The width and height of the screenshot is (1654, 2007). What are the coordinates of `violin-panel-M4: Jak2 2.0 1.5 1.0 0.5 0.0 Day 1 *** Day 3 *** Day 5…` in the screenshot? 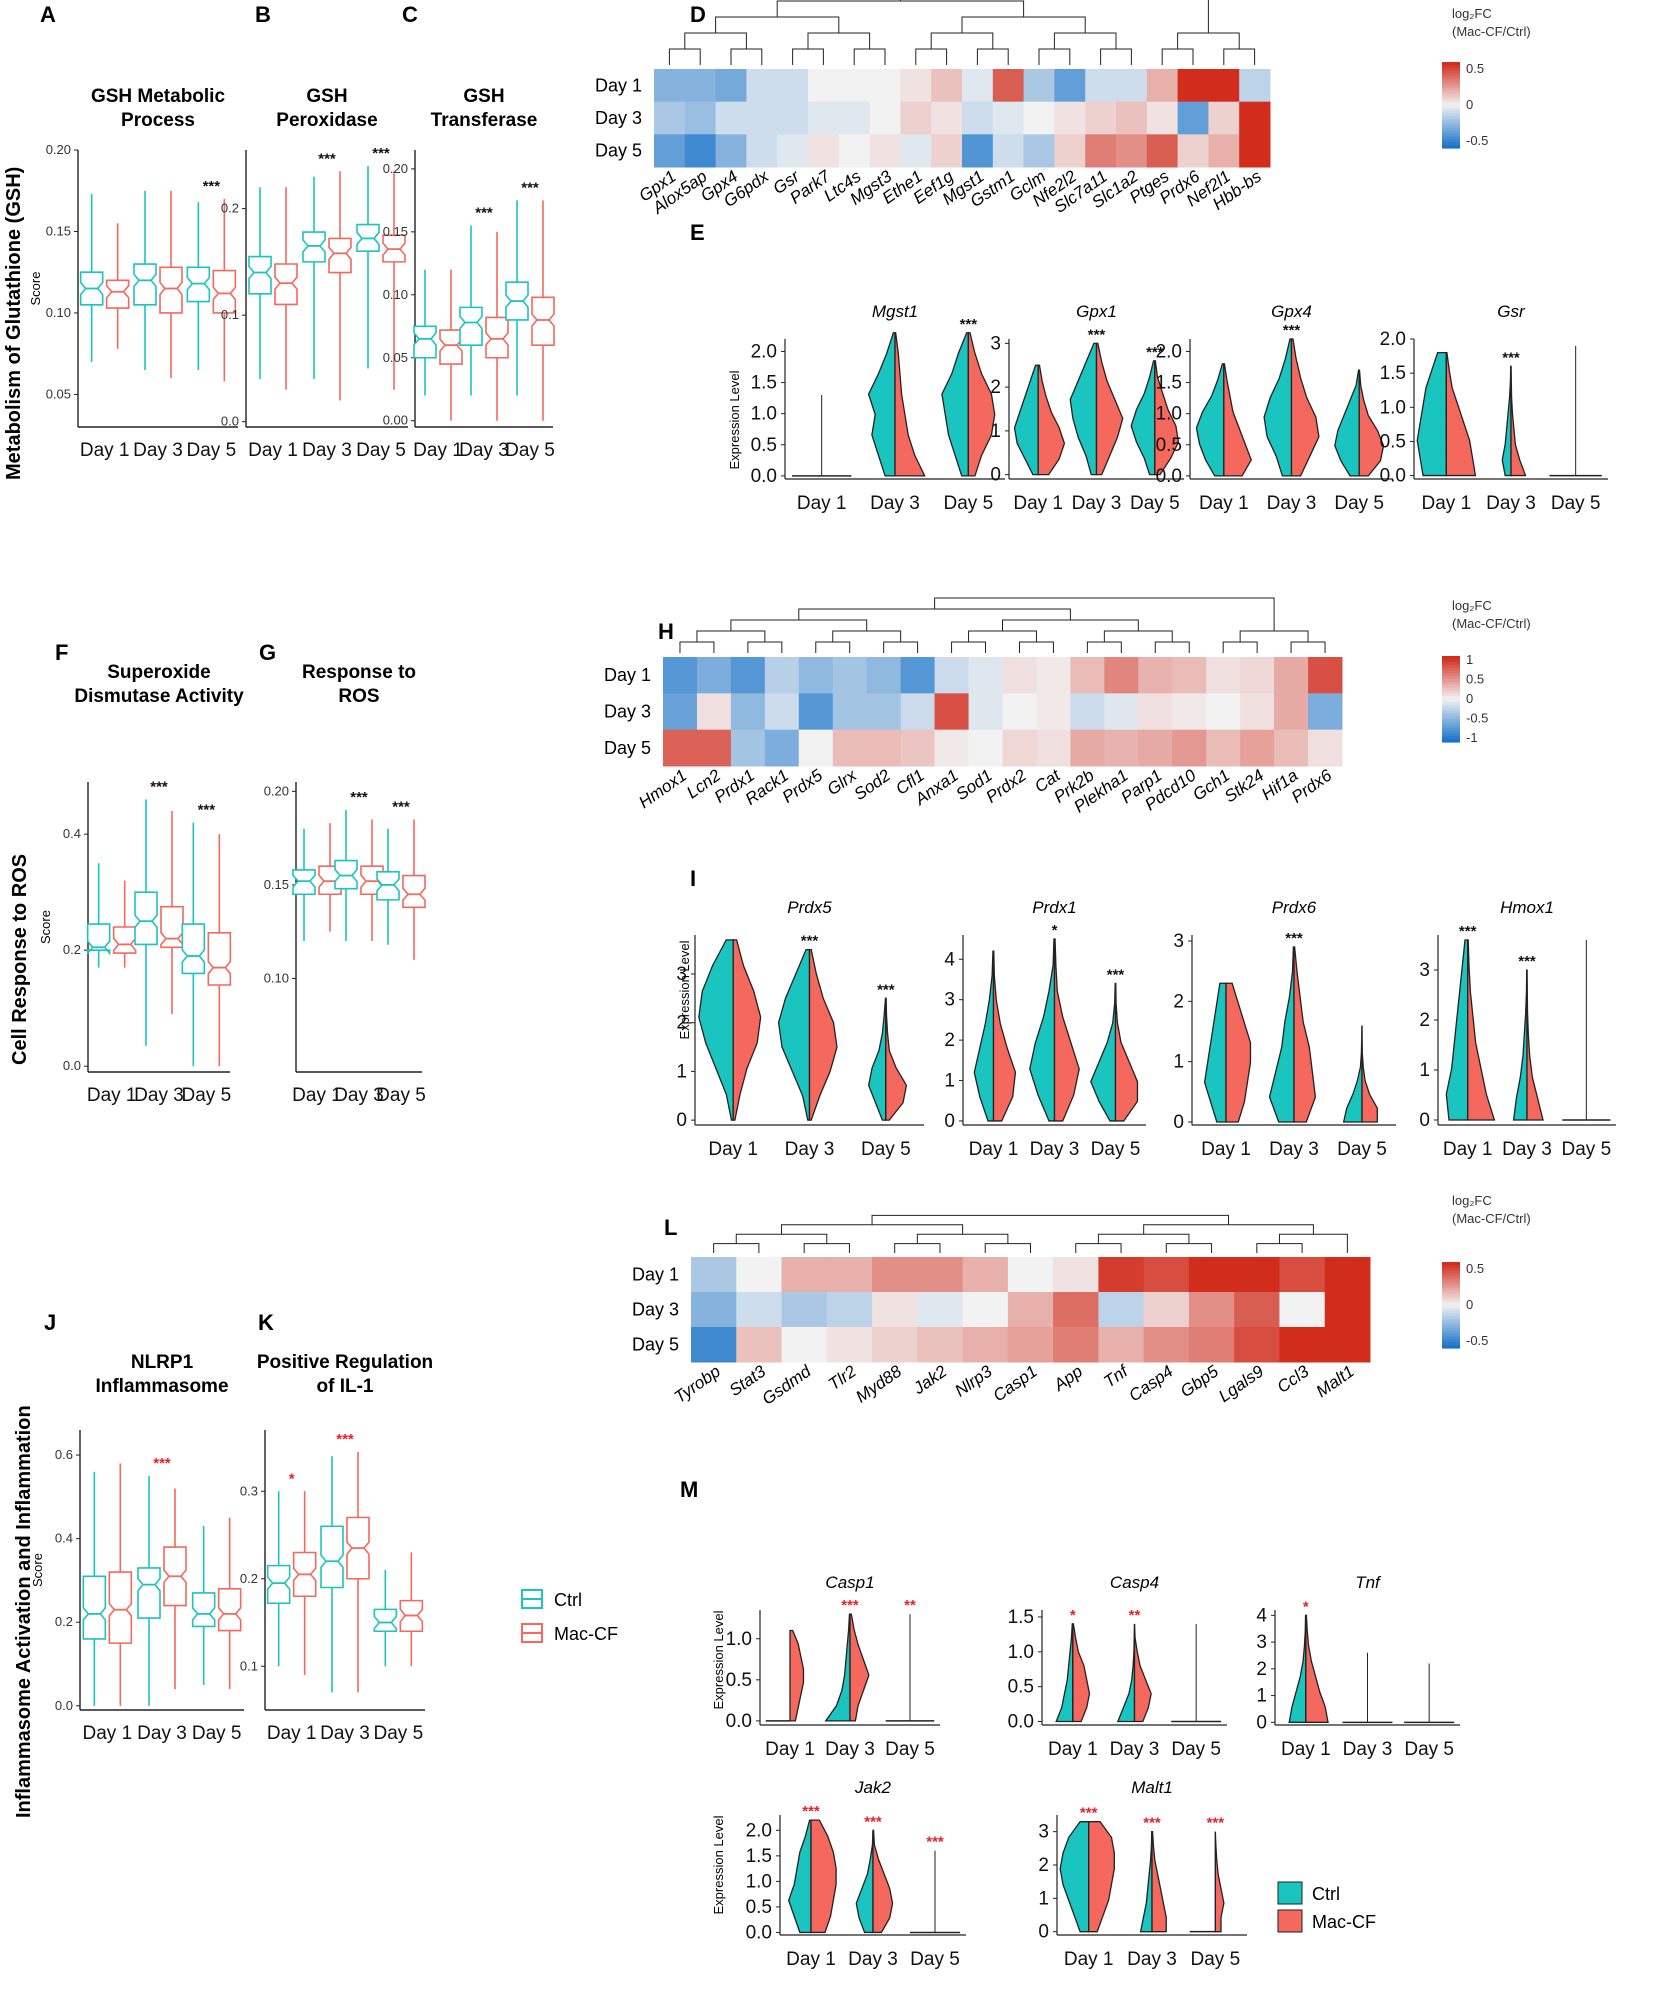 It's located at (856, 1874).